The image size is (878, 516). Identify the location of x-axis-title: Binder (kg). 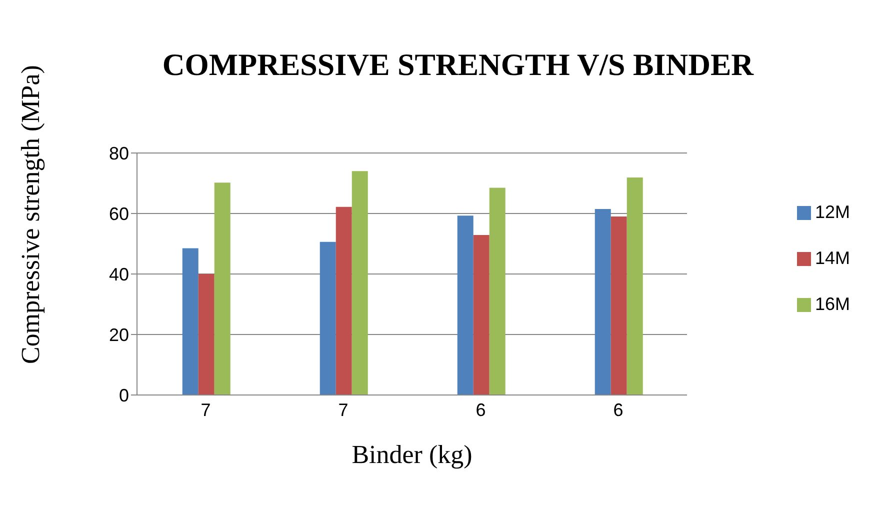
(412, 454).